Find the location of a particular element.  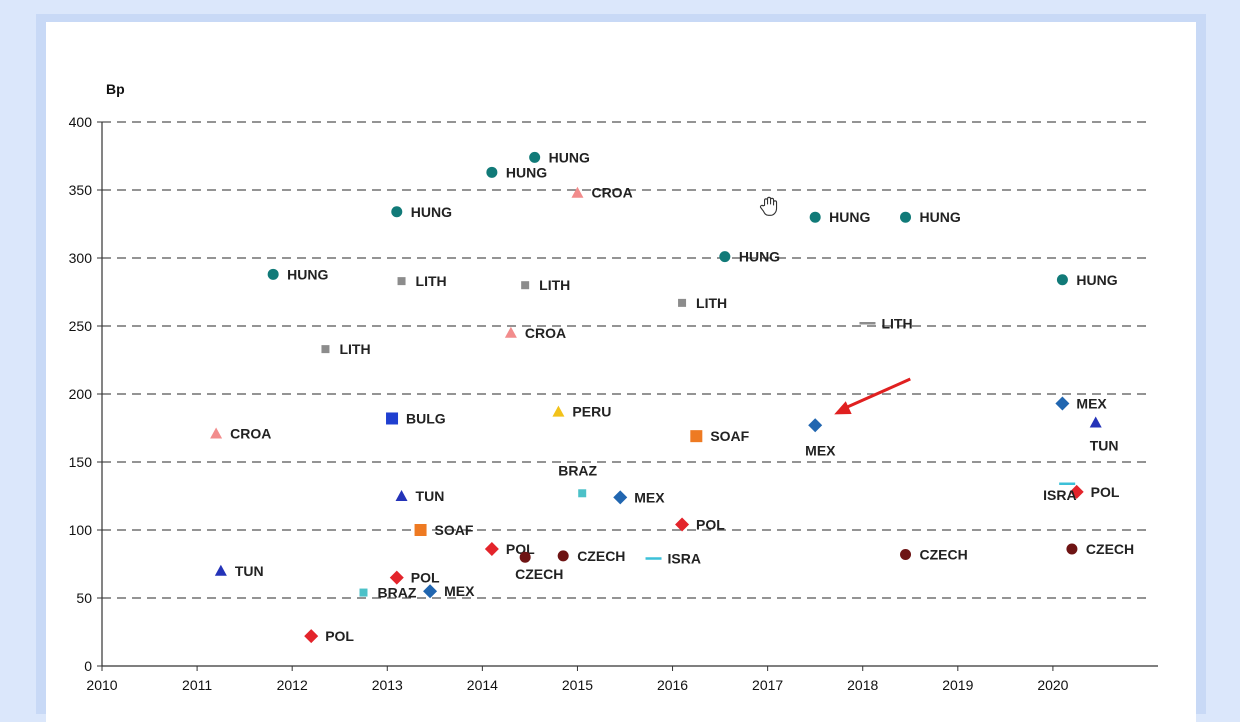

y-tick-350: 350 is located at coordinates (81, 190).